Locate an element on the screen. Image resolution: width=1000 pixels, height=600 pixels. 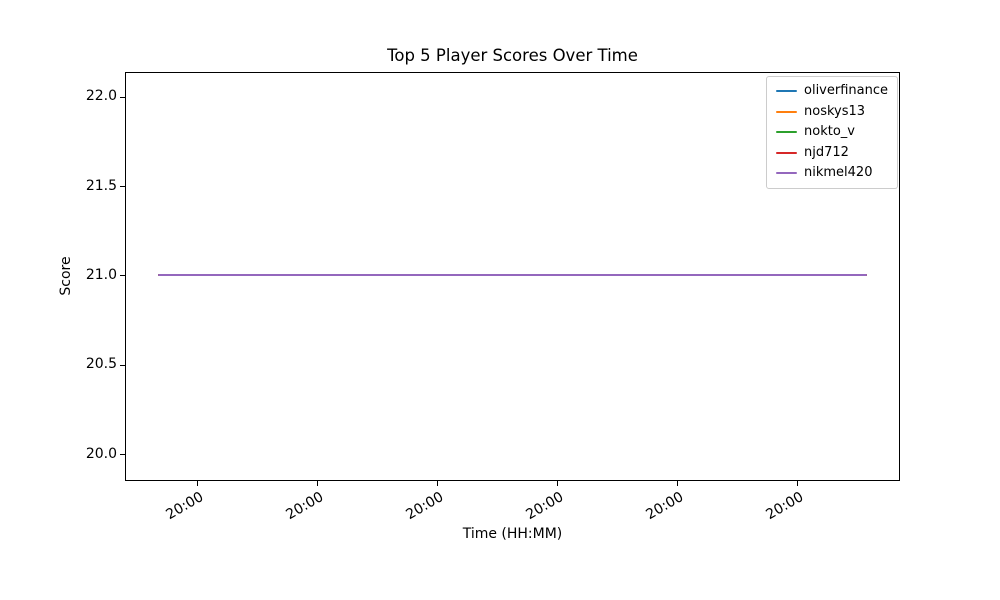
x-axis-title: Time (HH:MM) is located at coordinates (512, 534).